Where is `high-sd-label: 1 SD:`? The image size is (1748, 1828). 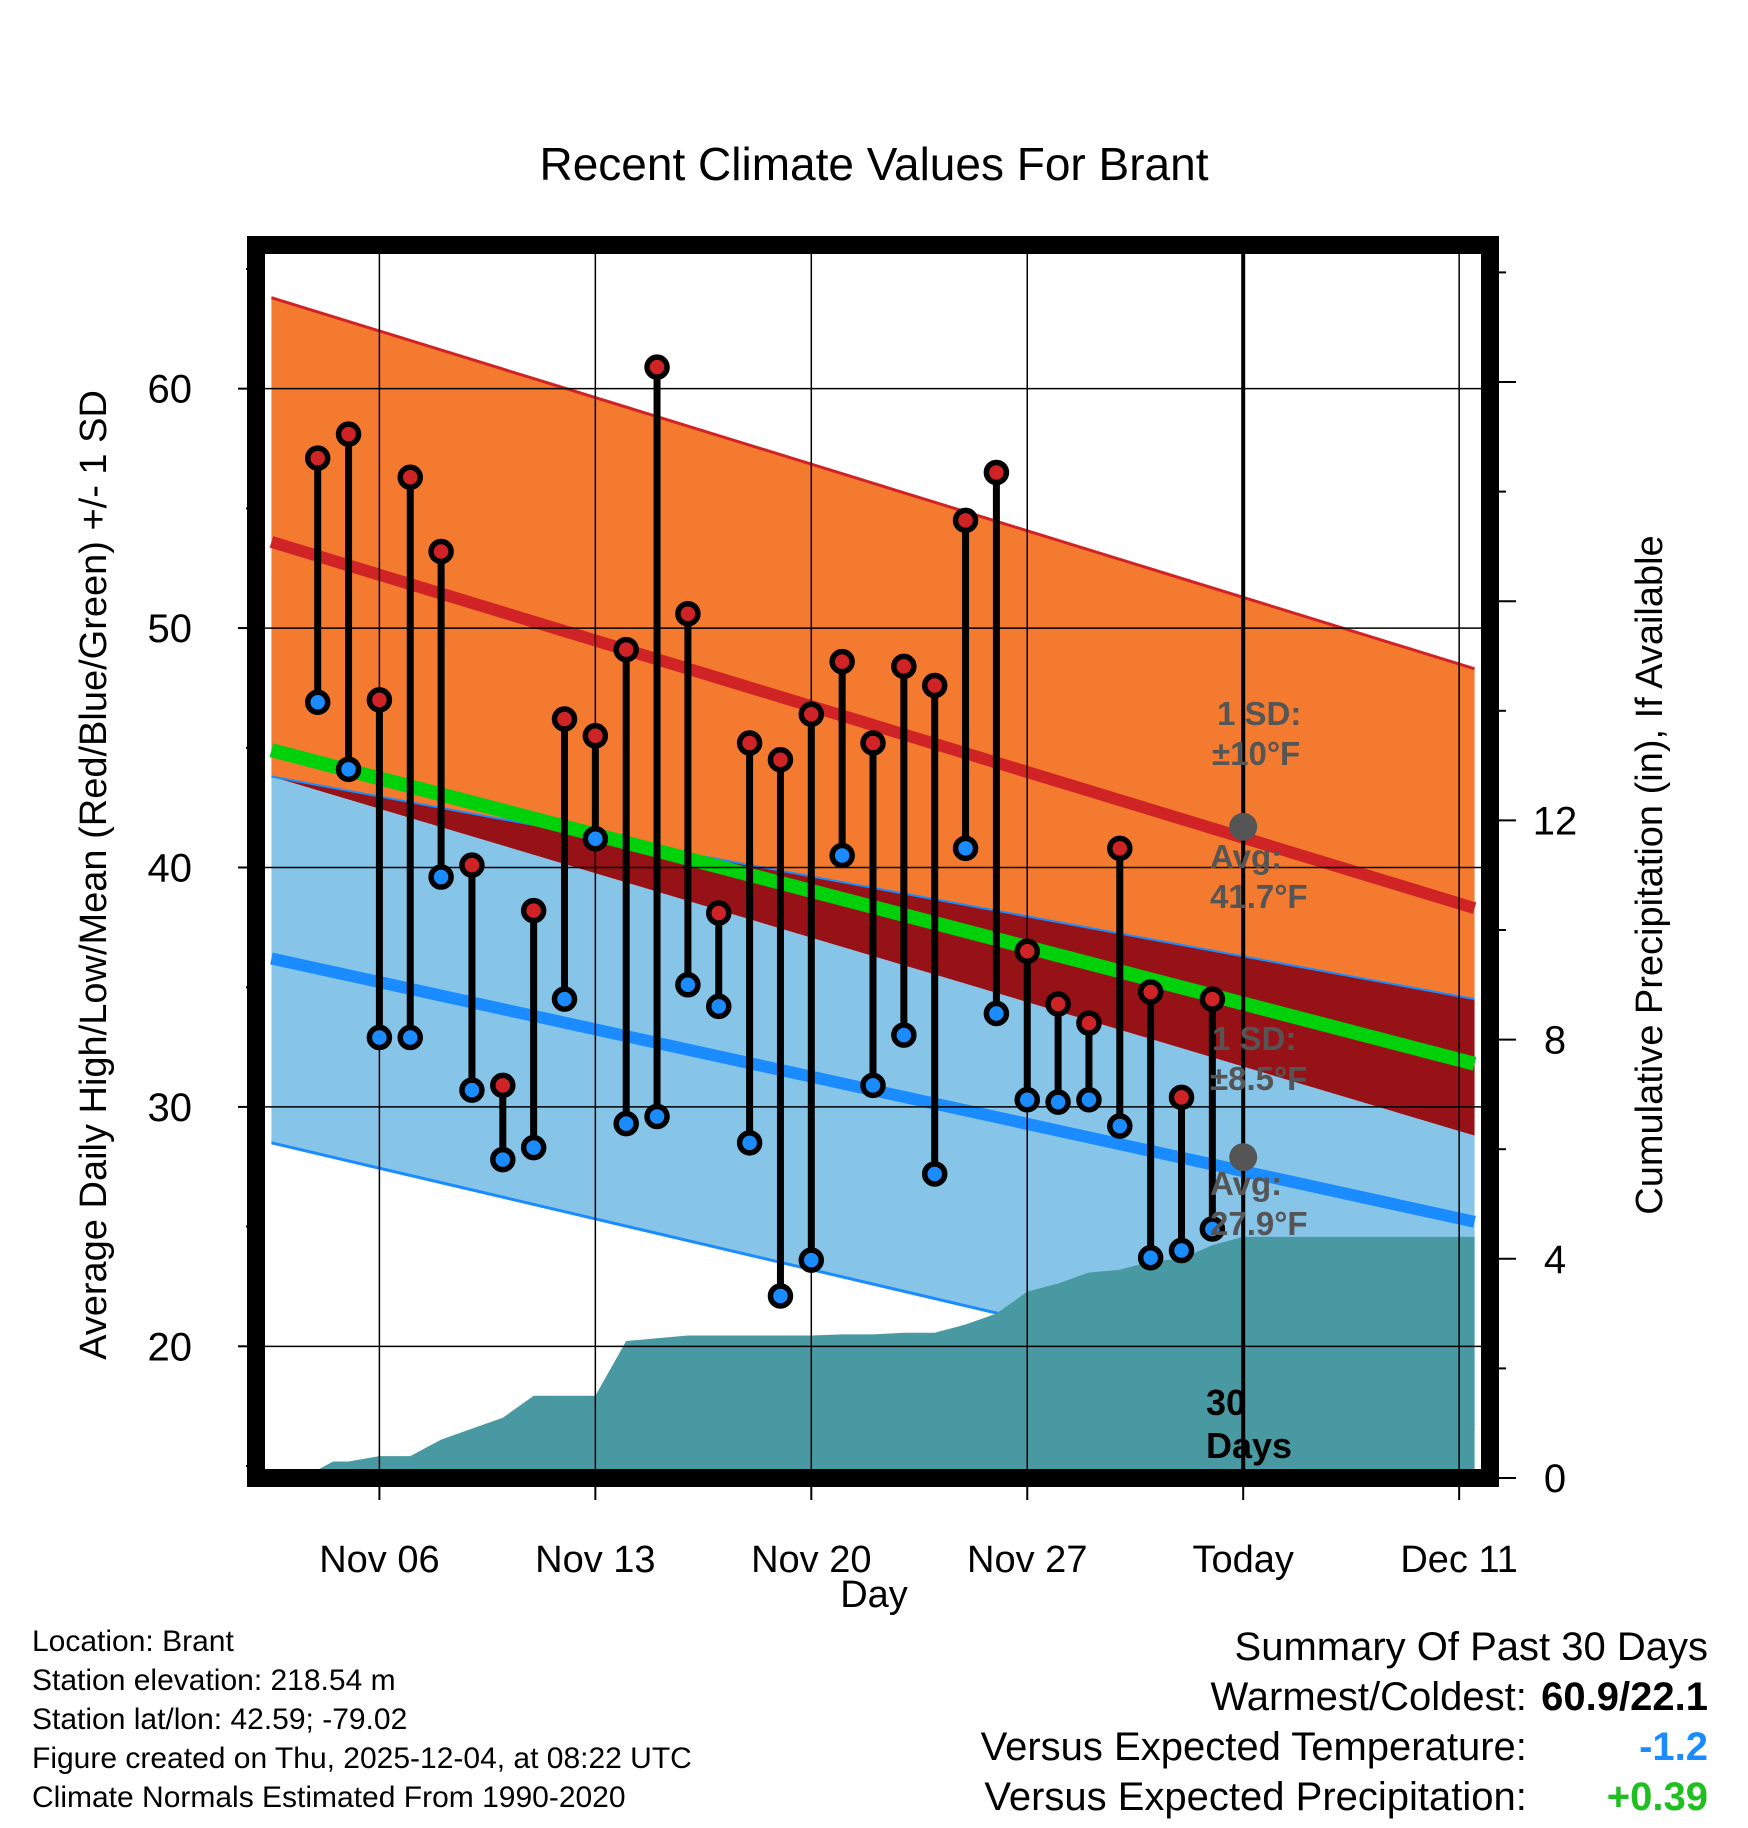
high-sd-label: 1 SD: is located at coordinates (1259, 713).